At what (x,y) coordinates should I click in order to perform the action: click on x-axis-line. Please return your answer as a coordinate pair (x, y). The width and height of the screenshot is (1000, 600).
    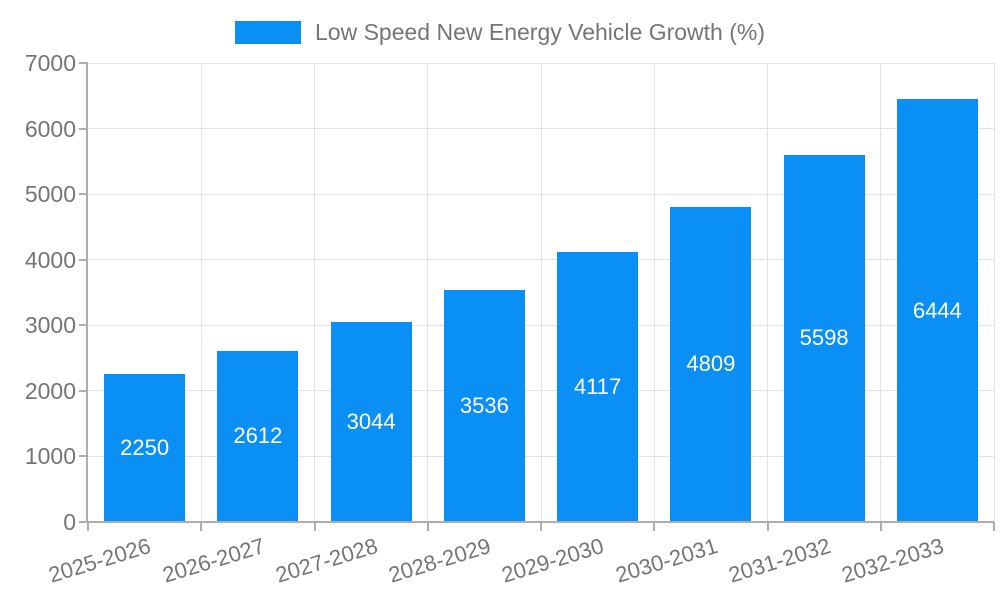
    Looking at the image, I should click on (541, 522).